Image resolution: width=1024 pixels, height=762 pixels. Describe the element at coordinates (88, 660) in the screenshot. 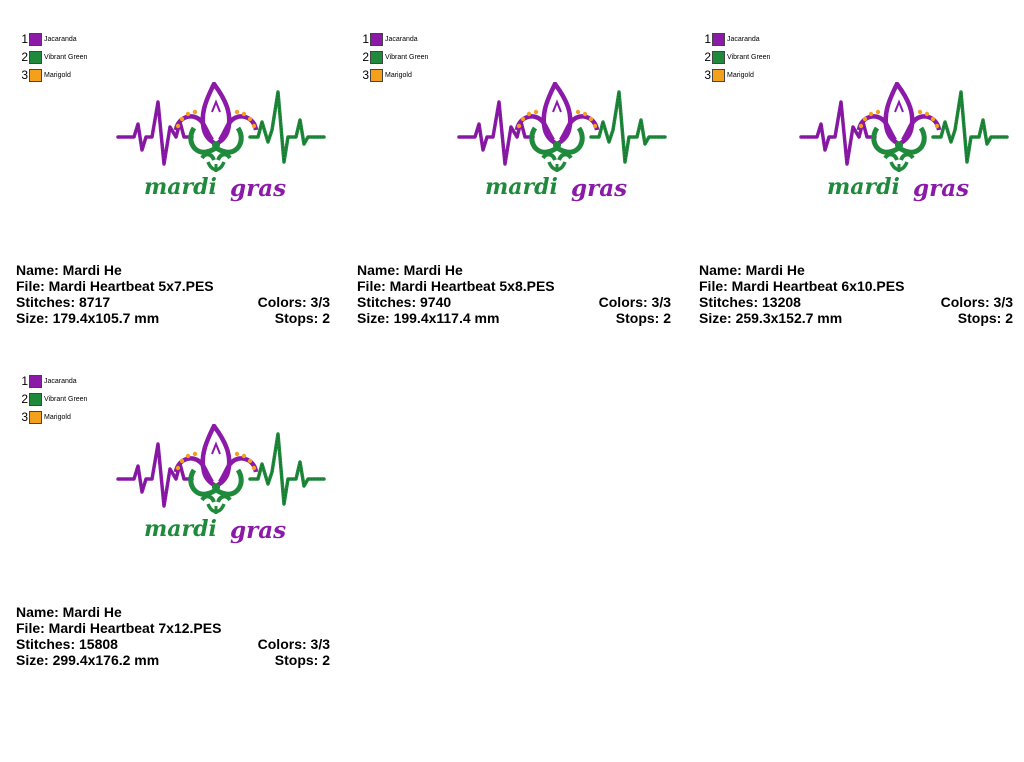

I see `design-size: Size: 299.4x176.2 mm` at that location.